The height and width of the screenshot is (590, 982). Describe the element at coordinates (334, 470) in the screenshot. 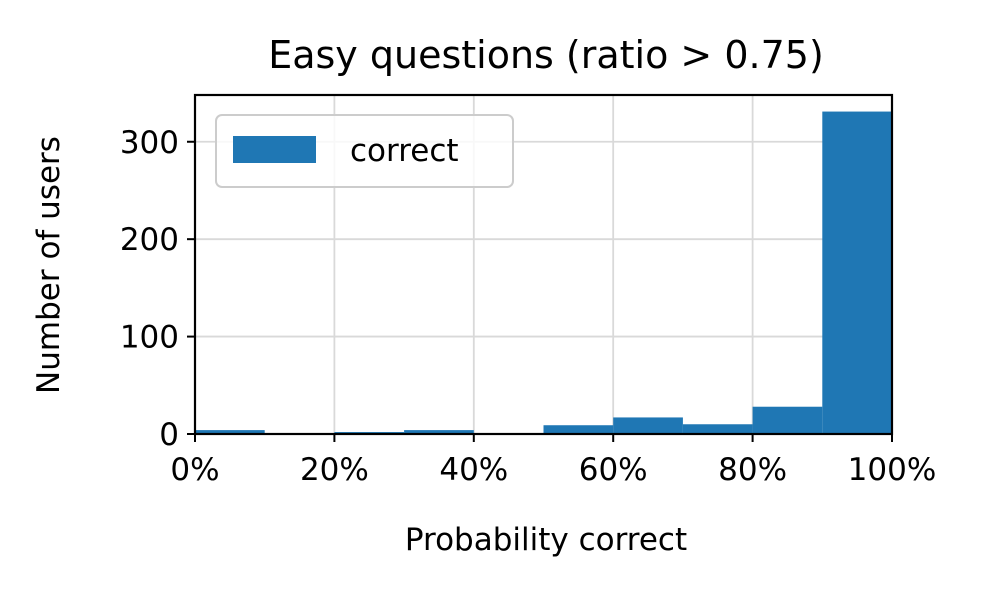

I see `x-tick-label-1: 20%` at that location.